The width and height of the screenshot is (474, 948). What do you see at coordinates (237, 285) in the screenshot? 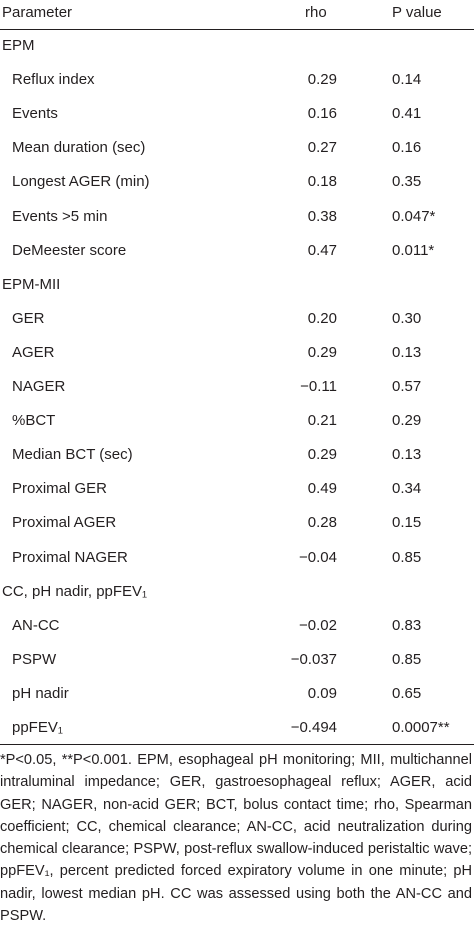
I see `section-row: EPM-MII` at bounding box center [237, 285].